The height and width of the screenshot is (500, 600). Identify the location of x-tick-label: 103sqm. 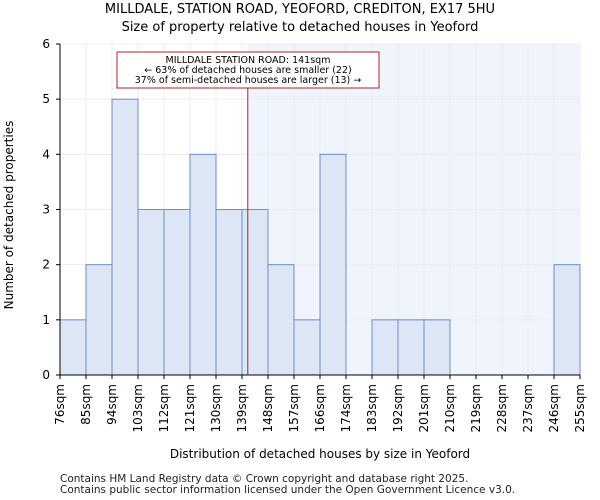
(138, 408).